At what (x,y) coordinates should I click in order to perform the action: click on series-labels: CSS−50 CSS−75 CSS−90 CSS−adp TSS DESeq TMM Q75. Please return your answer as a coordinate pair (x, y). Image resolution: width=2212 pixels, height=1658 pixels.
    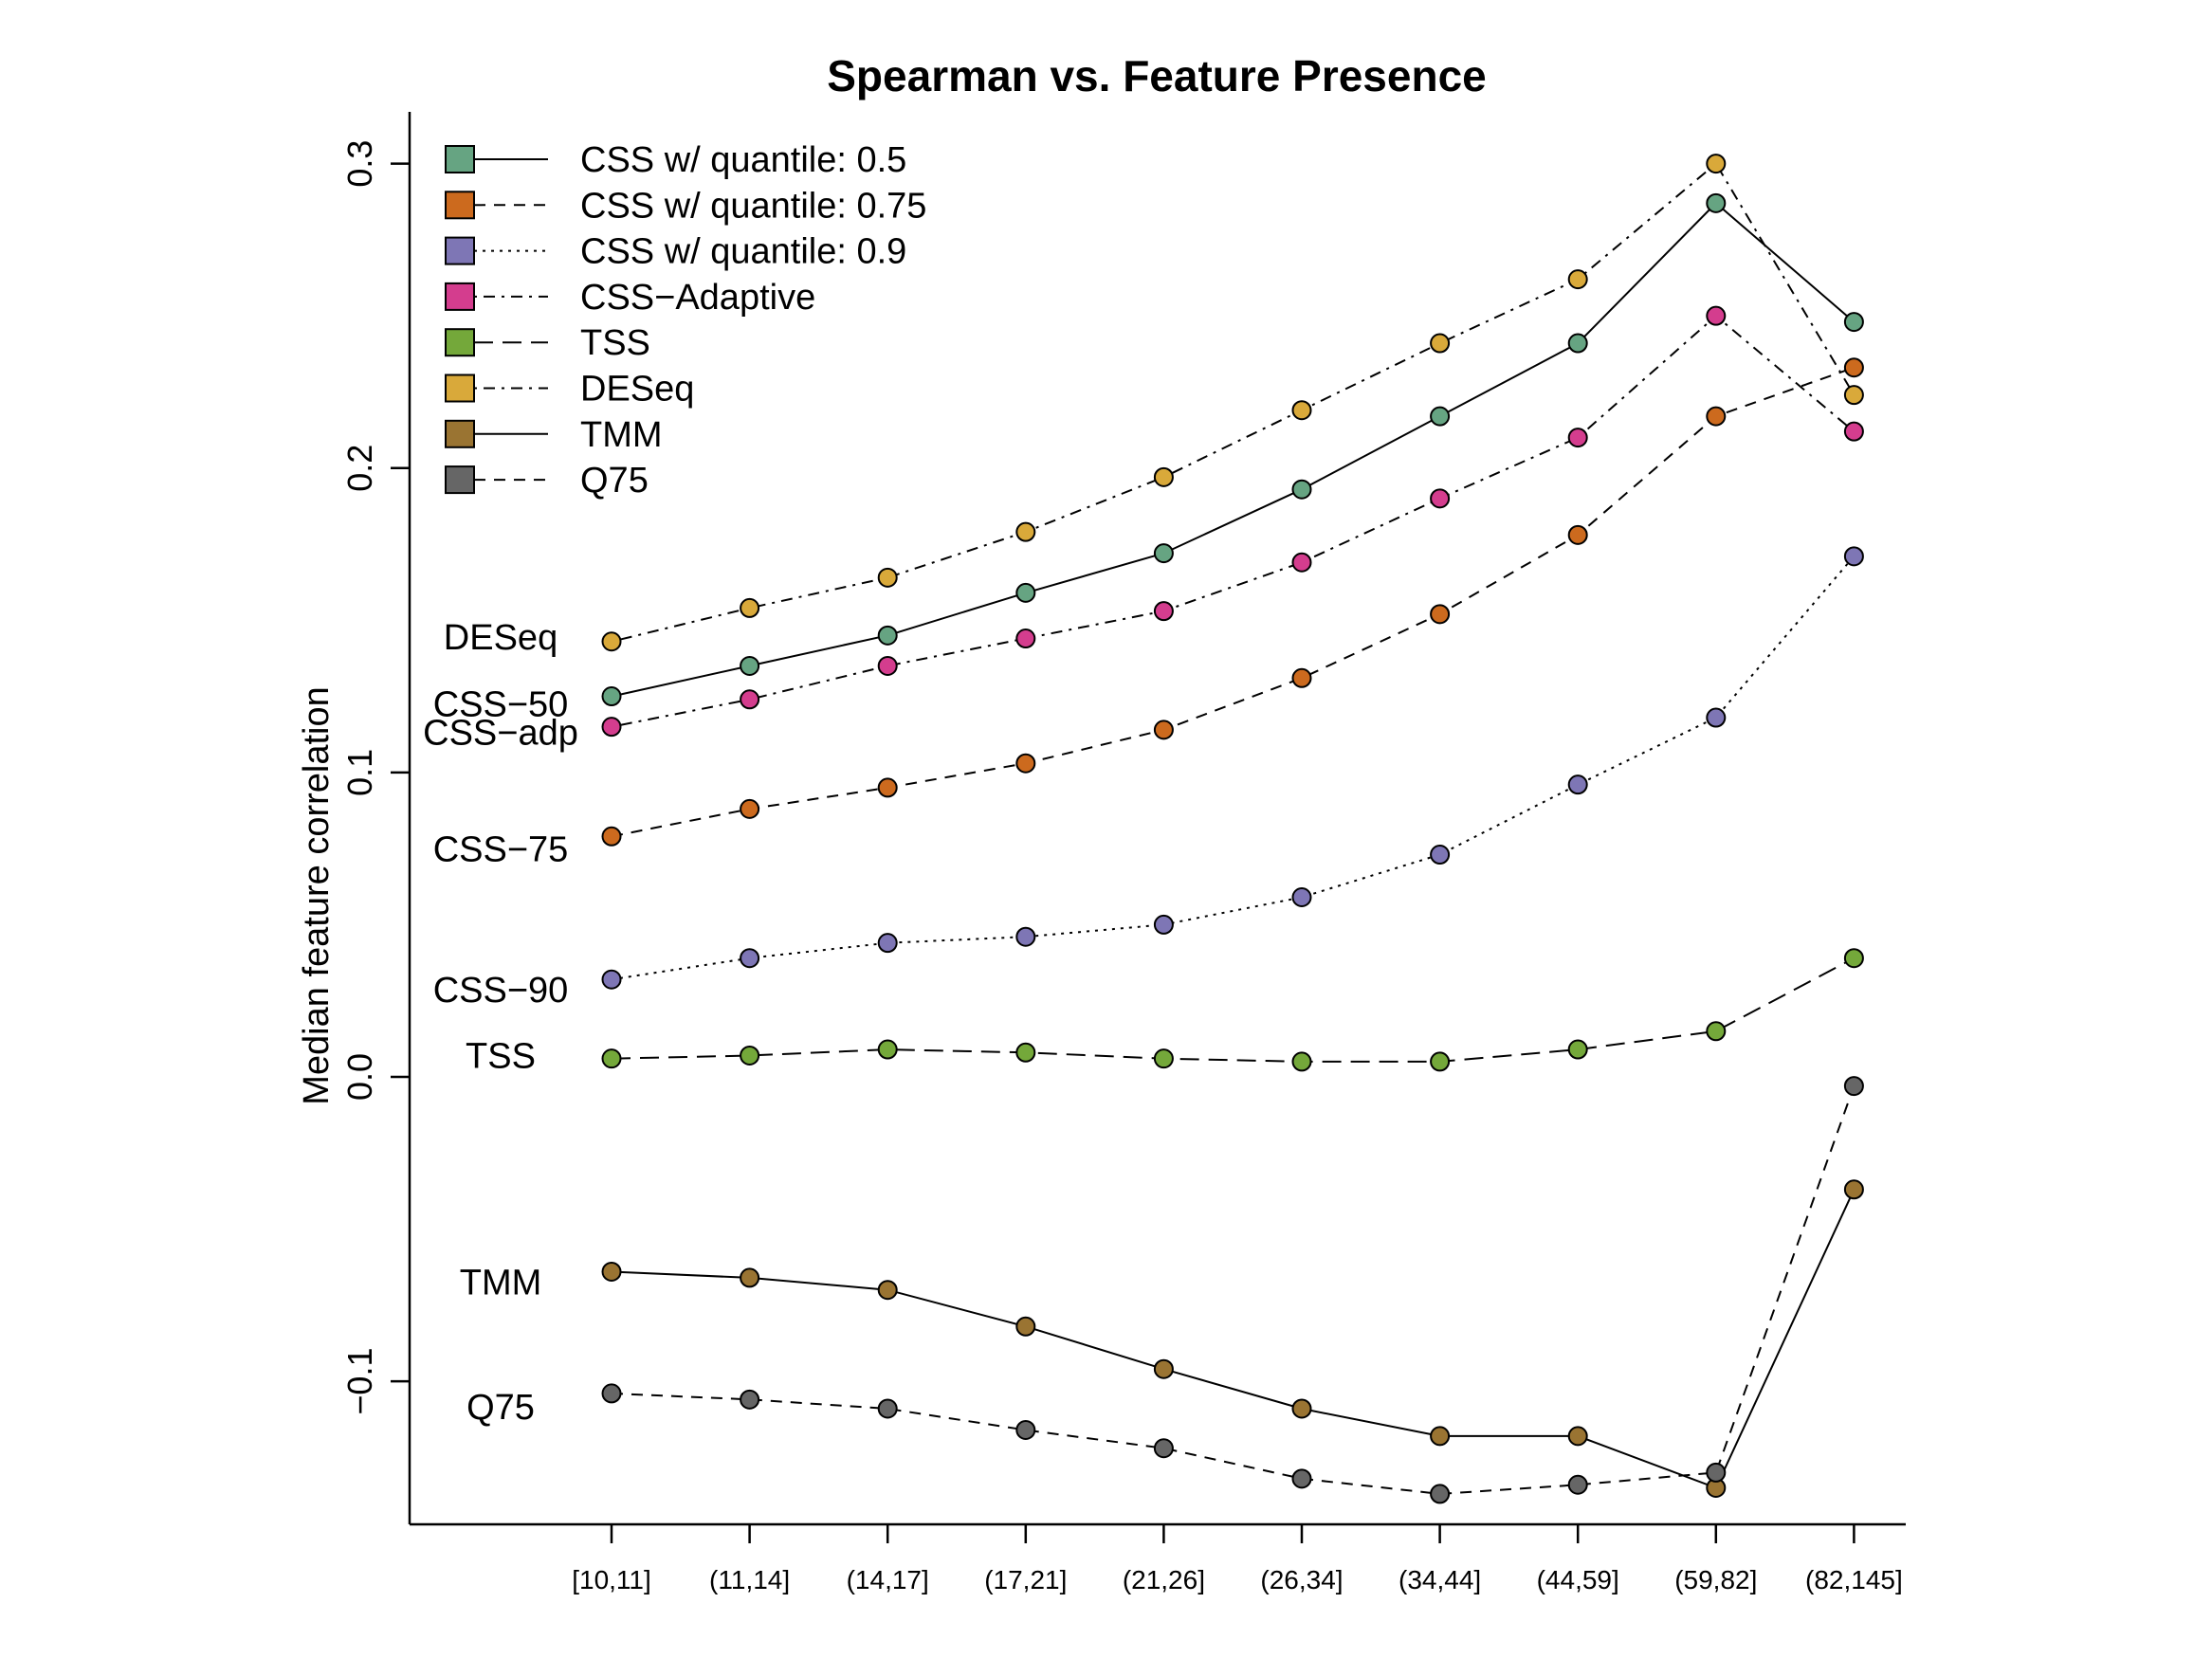
    Looking at the image, I should click on (500, 1023).